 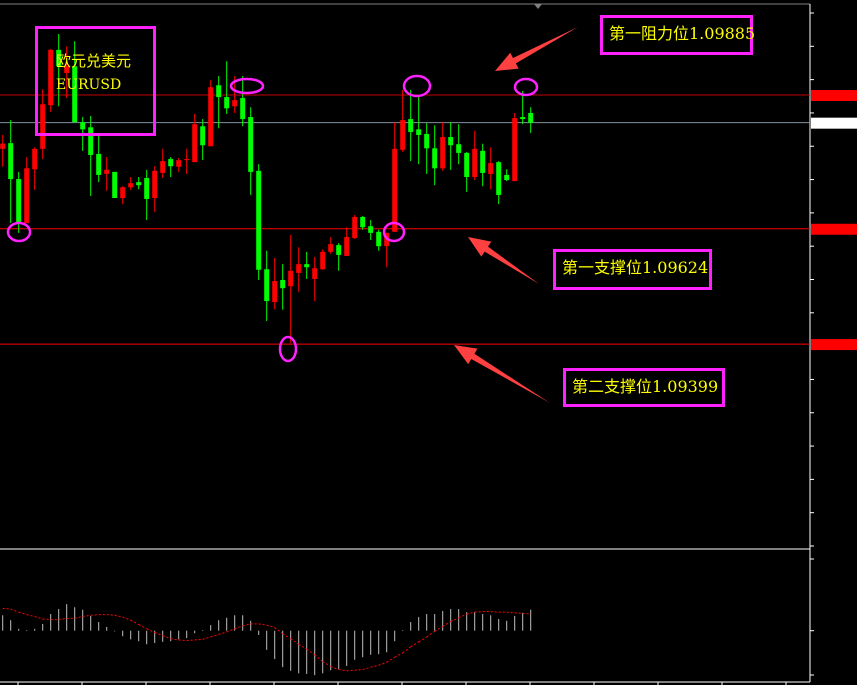 What do you see at coordinates (538, 6) in the screenshot?
I see `chart-shift-marker-icon` at bounding box center [538, 6].